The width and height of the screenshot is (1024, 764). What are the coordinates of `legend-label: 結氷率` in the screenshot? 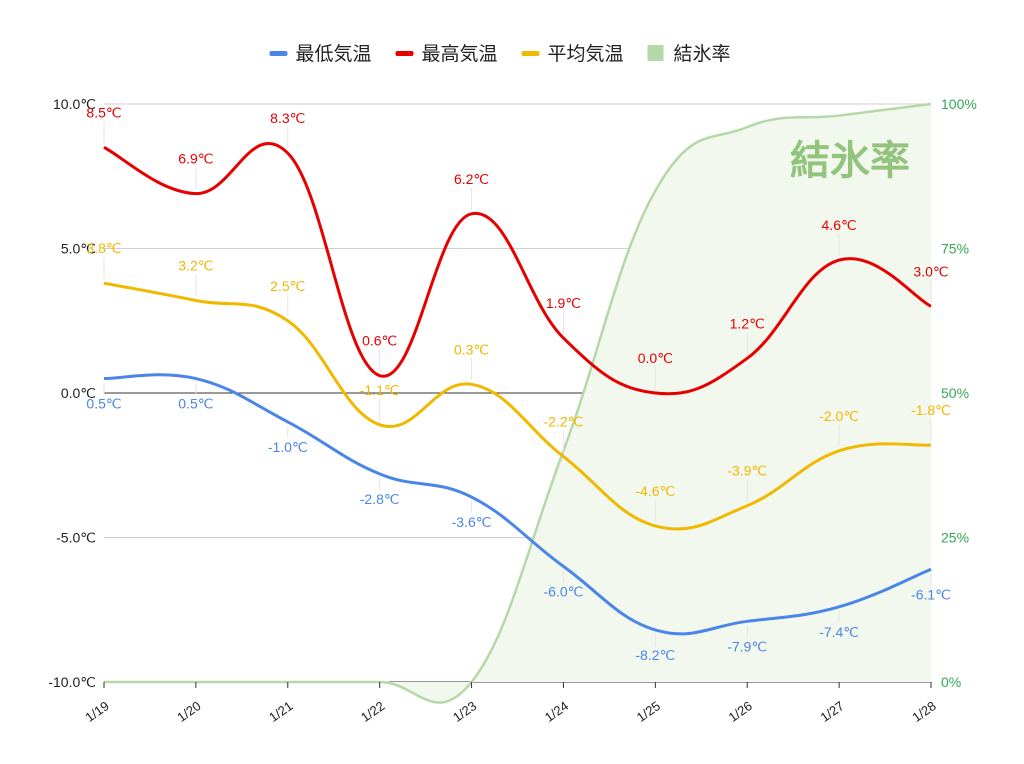 It's located at (702, 54).